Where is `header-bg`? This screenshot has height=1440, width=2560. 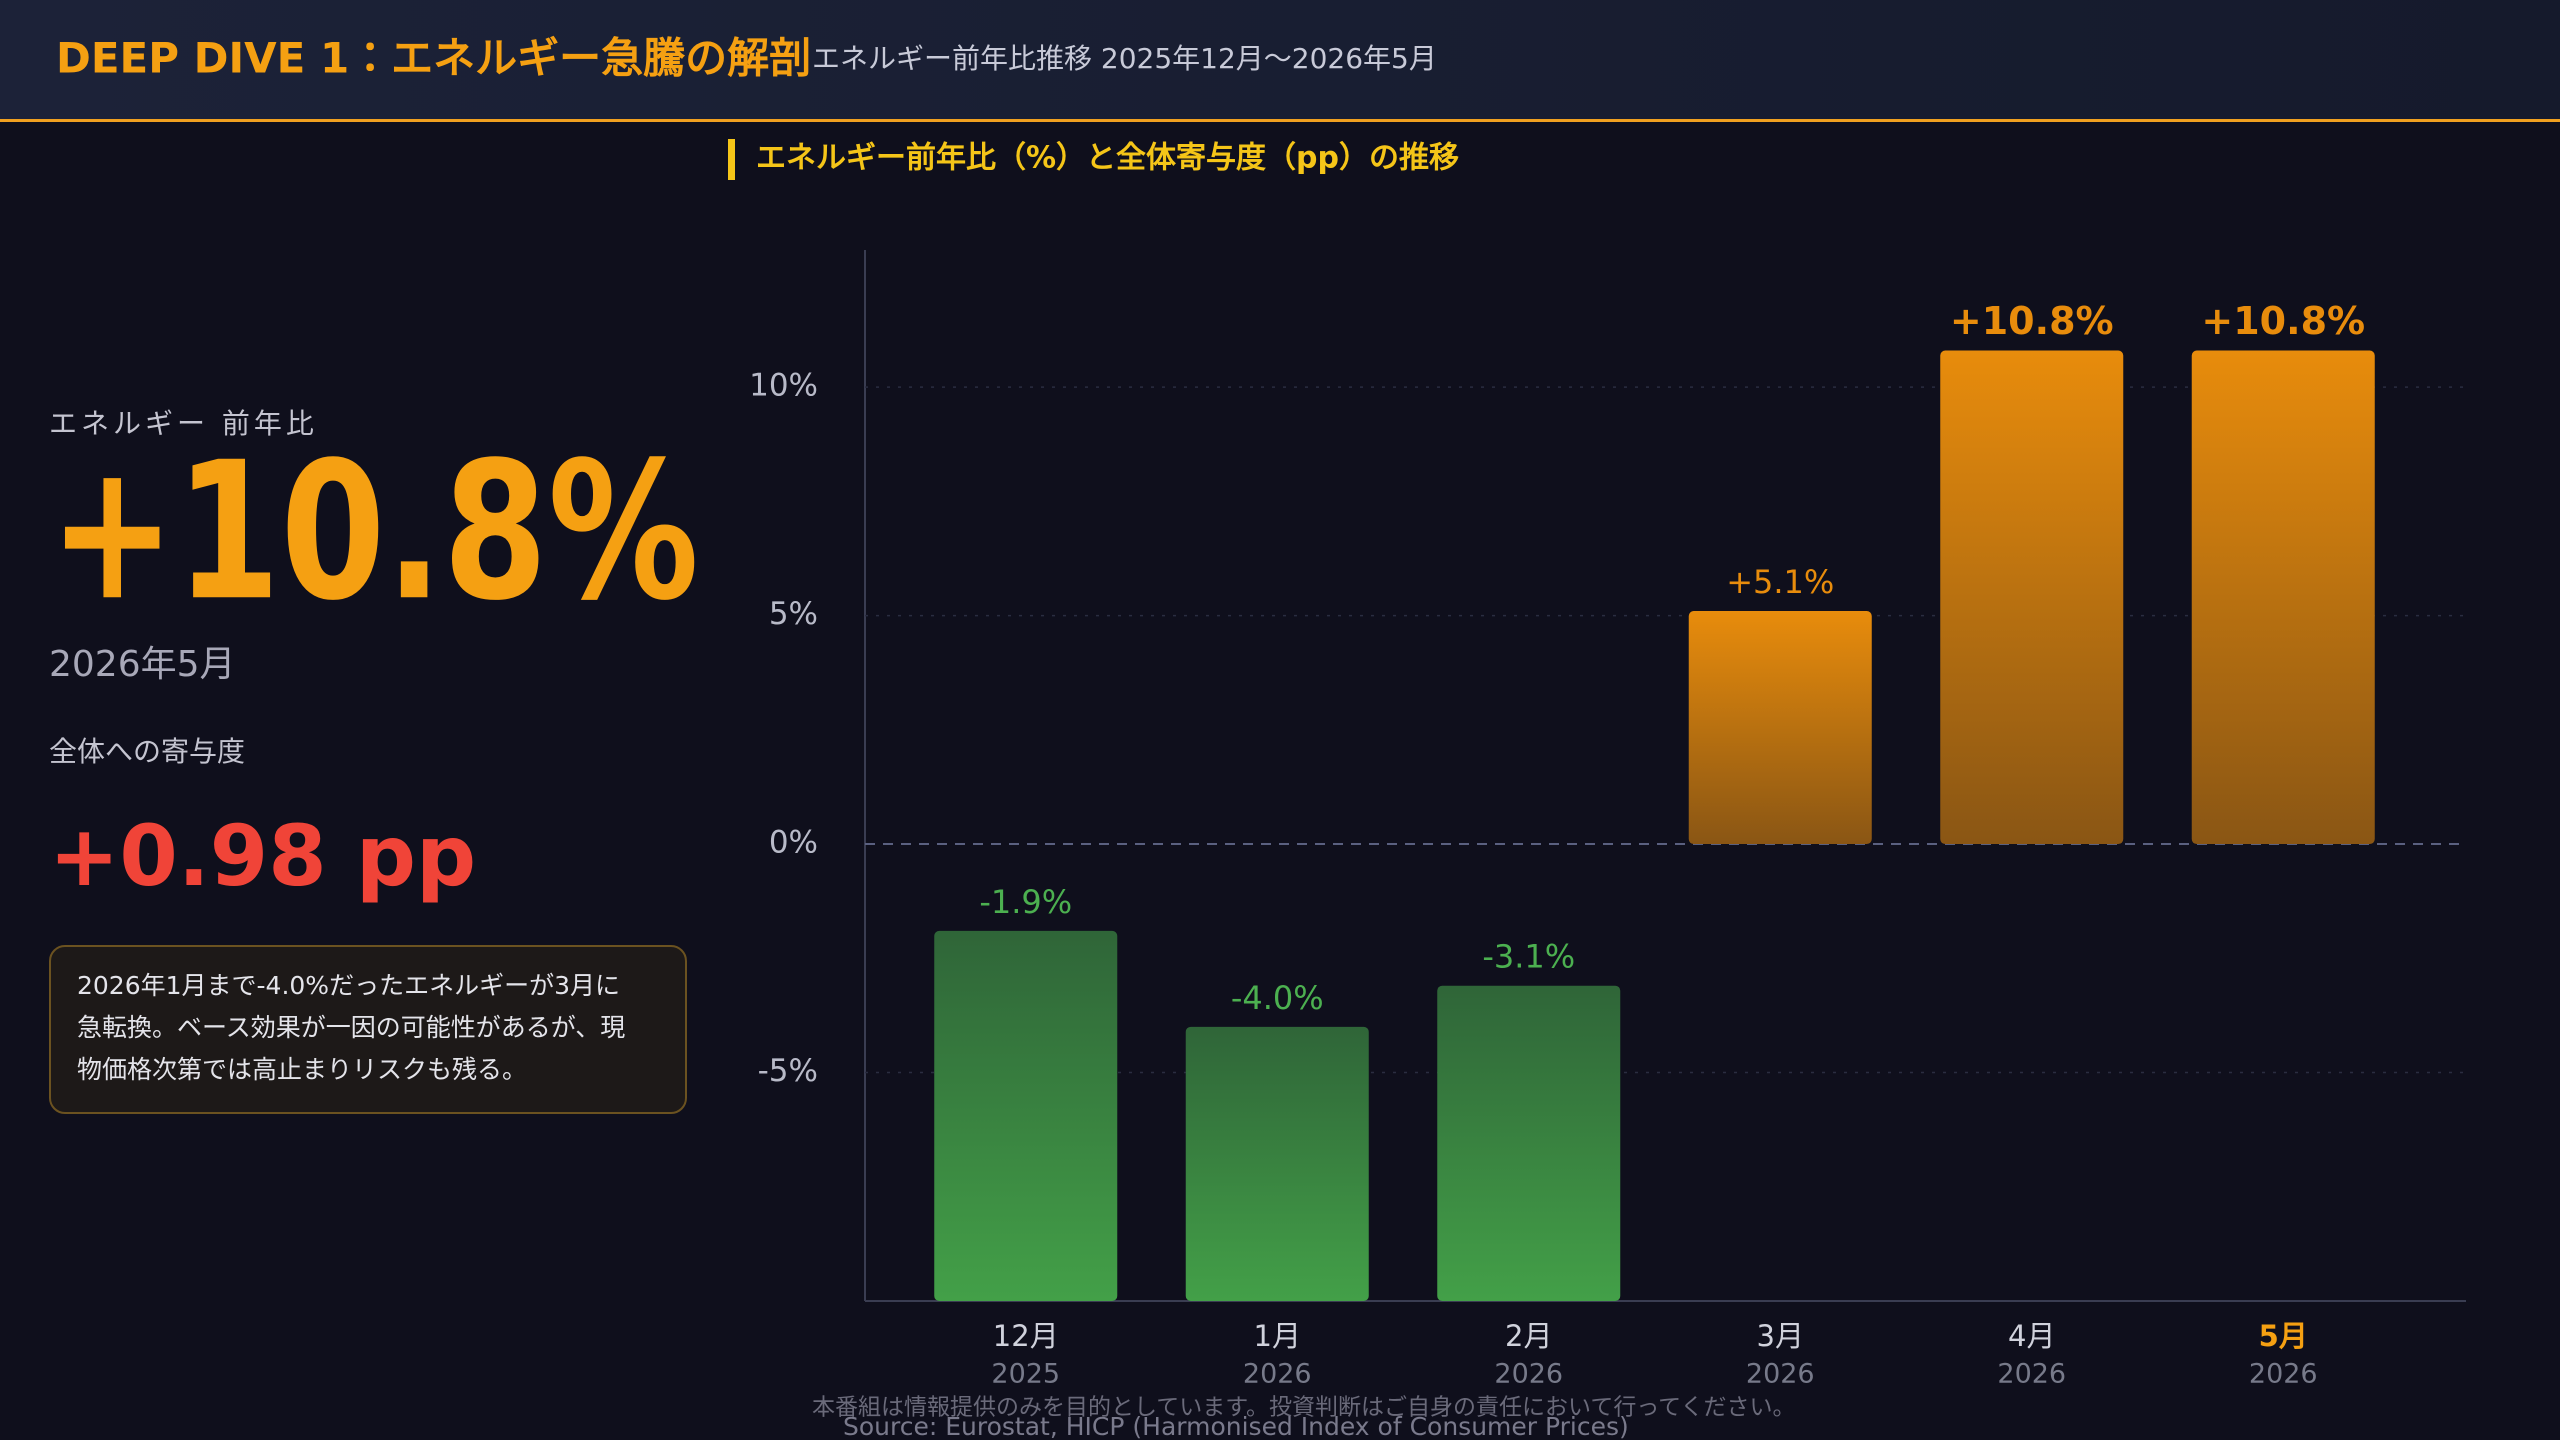
header-bg is located at coordinates (1280, 60).